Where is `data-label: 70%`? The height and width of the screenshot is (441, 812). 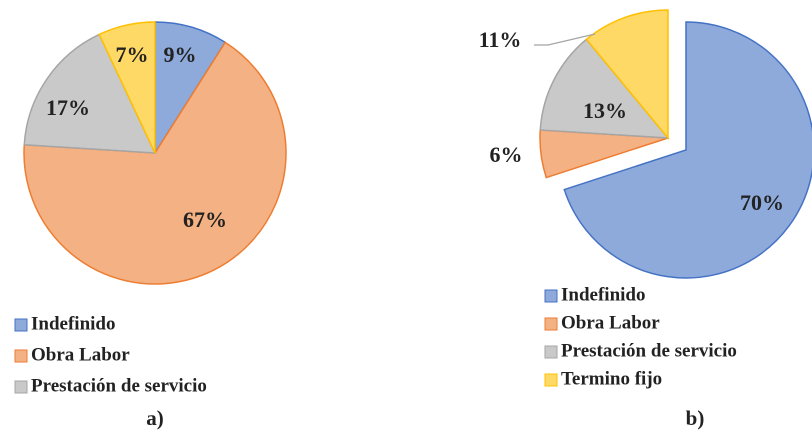 data-label: 70% is located at coordinates (762, 202).